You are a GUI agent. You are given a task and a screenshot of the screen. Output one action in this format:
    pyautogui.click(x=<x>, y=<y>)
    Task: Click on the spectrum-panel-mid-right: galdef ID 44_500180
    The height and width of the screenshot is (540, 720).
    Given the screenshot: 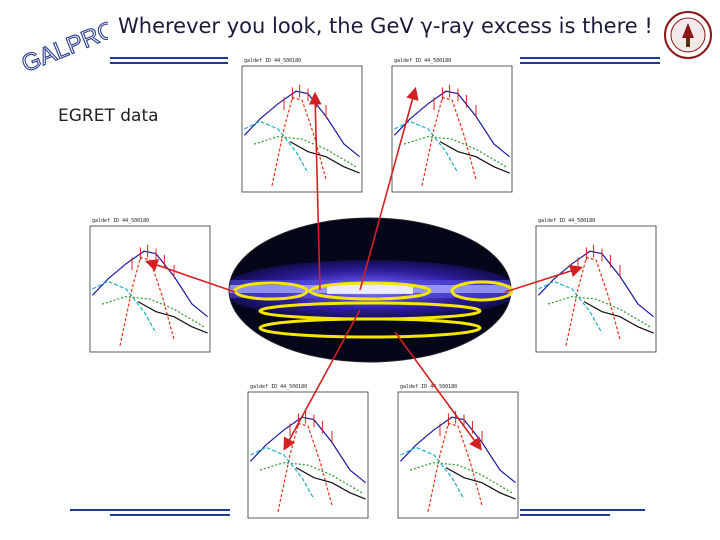 What is the action you would take?
    pyautogui.click(x=591, y=289)
    